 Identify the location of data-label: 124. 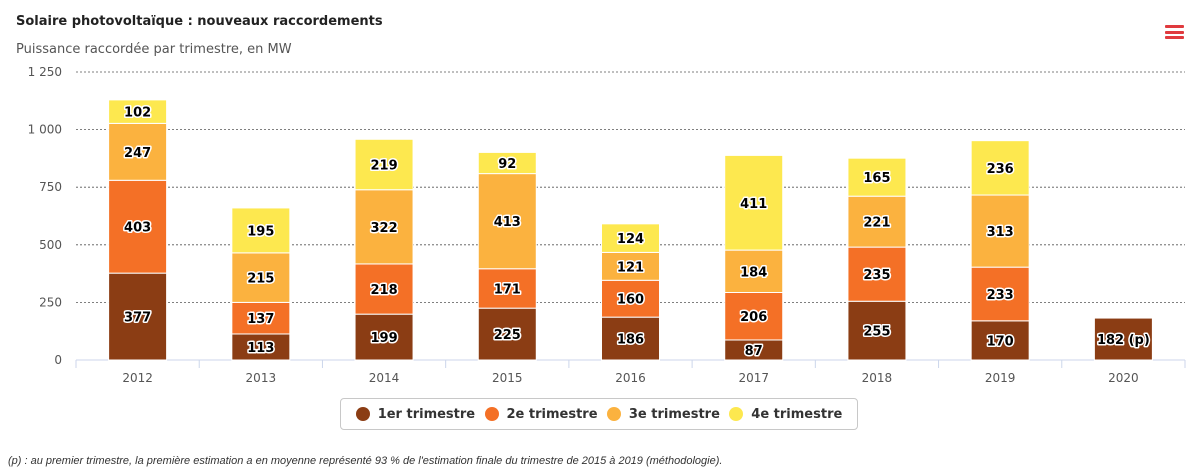
(630, 239).